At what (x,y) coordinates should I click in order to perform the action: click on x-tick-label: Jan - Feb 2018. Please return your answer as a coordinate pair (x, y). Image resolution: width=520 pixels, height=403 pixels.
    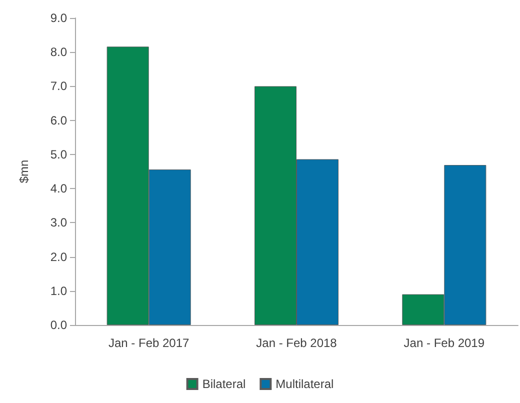
    Looking at the image, I should click on (297, 343).